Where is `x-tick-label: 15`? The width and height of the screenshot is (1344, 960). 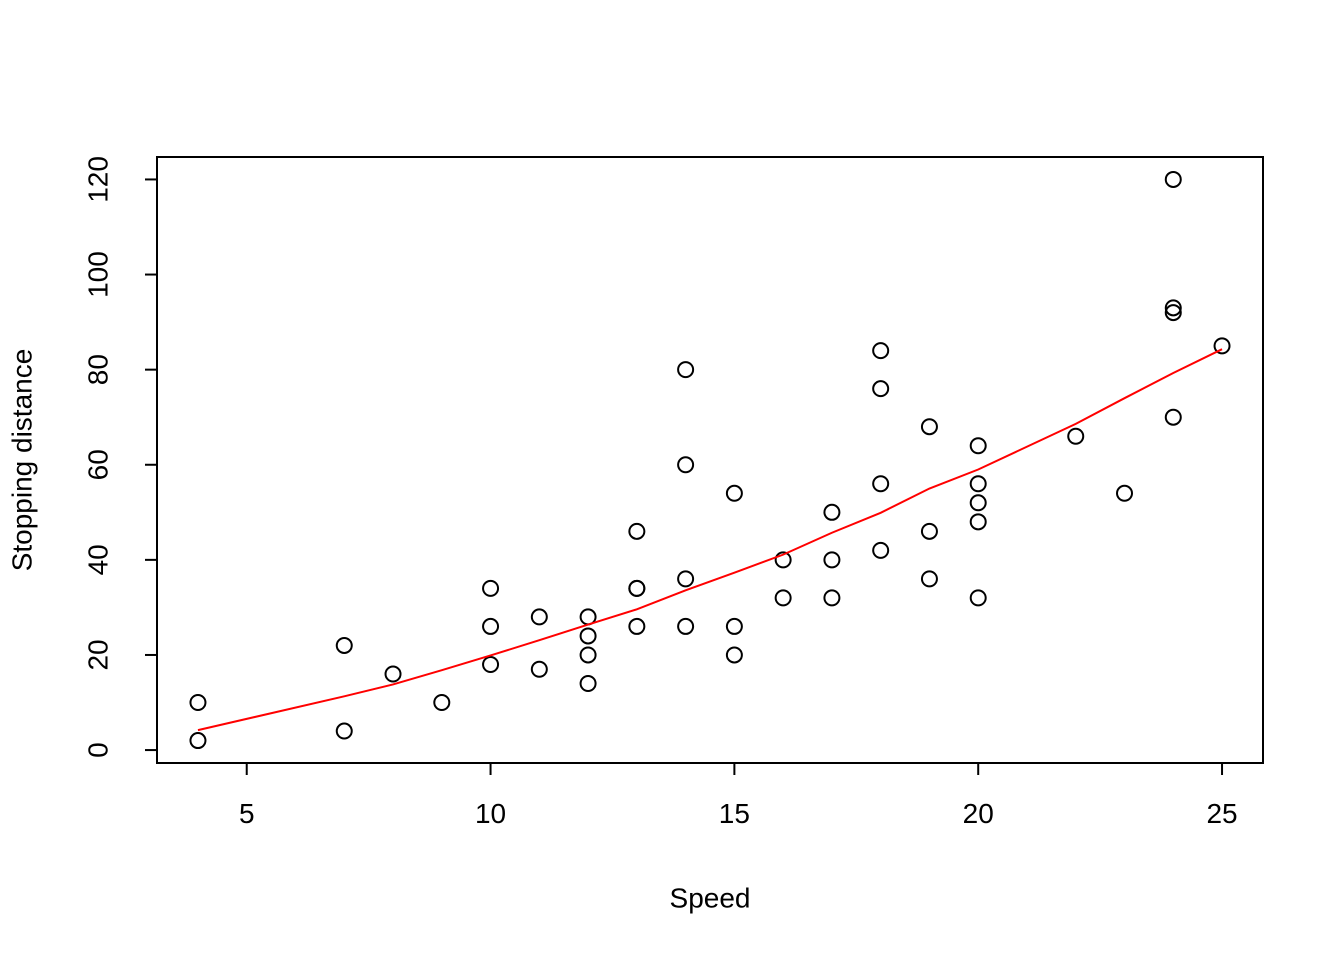 x-tick-label: 15 is located at coordinates (734, 813).